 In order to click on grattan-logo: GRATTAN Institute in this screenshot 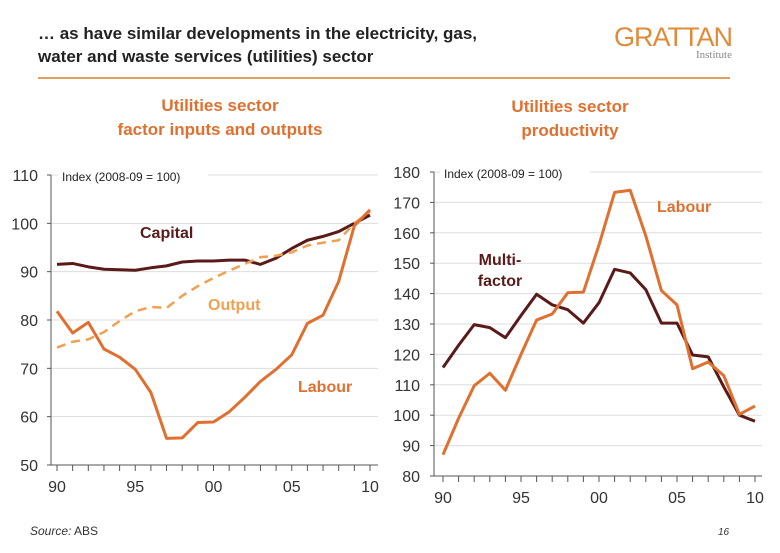, I will do `click(669, 41)`.